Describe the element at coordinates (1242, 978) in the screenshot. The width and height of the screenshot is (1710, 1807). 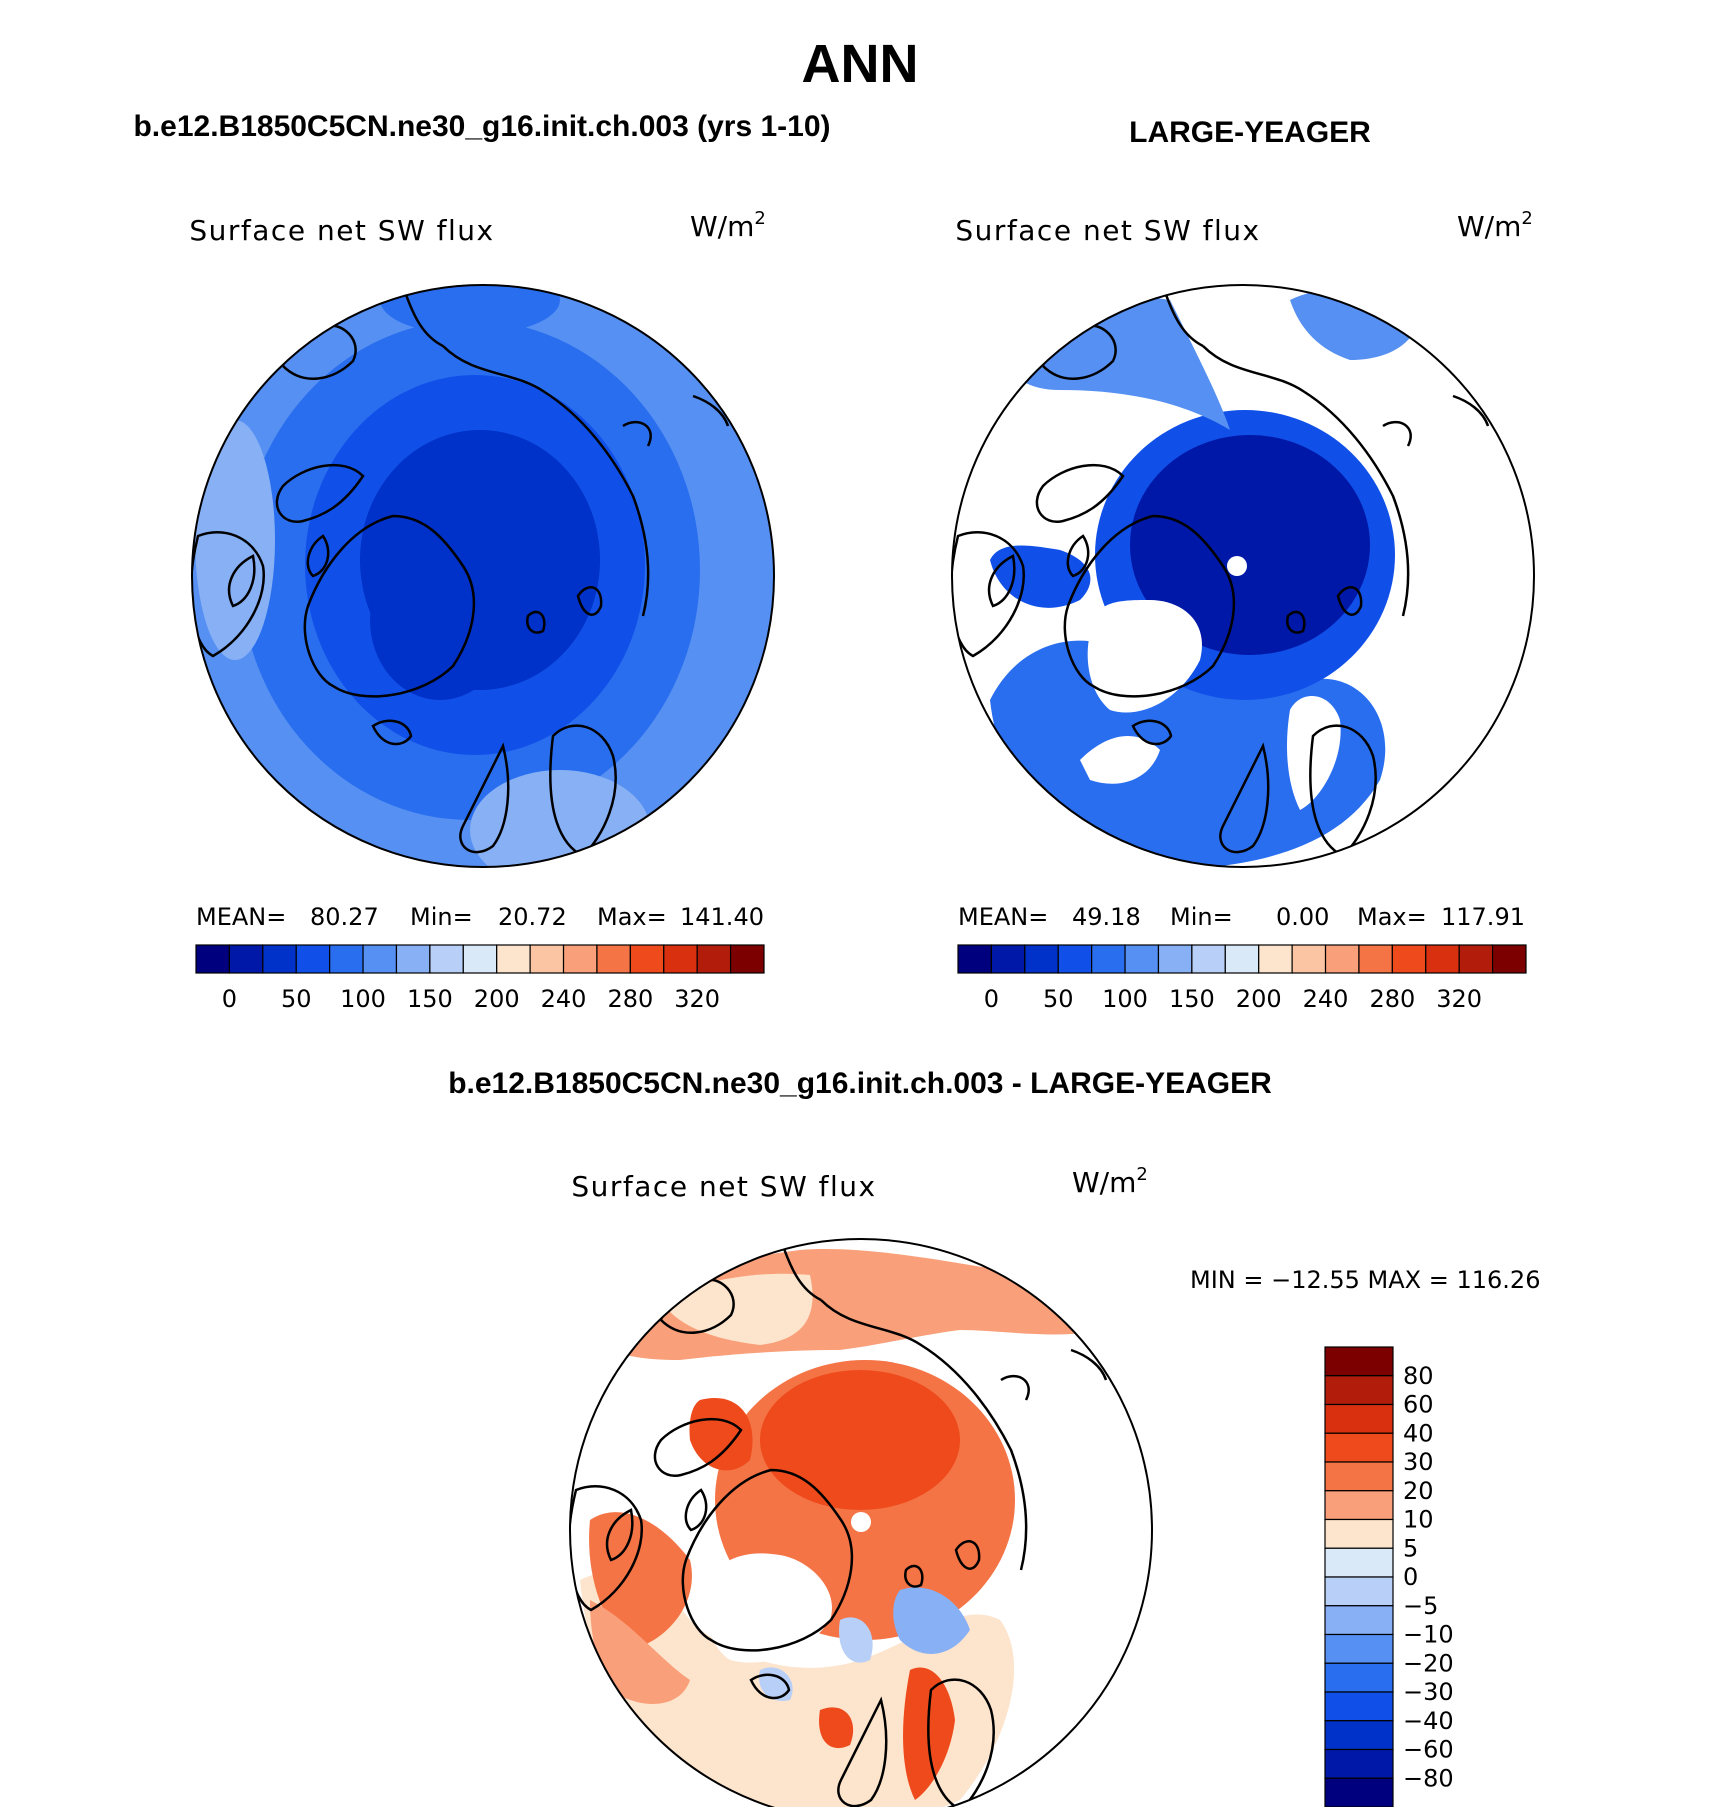
I see `panel-obs-colorbar: 0 50 100 150 200 240 280 320` at that location.